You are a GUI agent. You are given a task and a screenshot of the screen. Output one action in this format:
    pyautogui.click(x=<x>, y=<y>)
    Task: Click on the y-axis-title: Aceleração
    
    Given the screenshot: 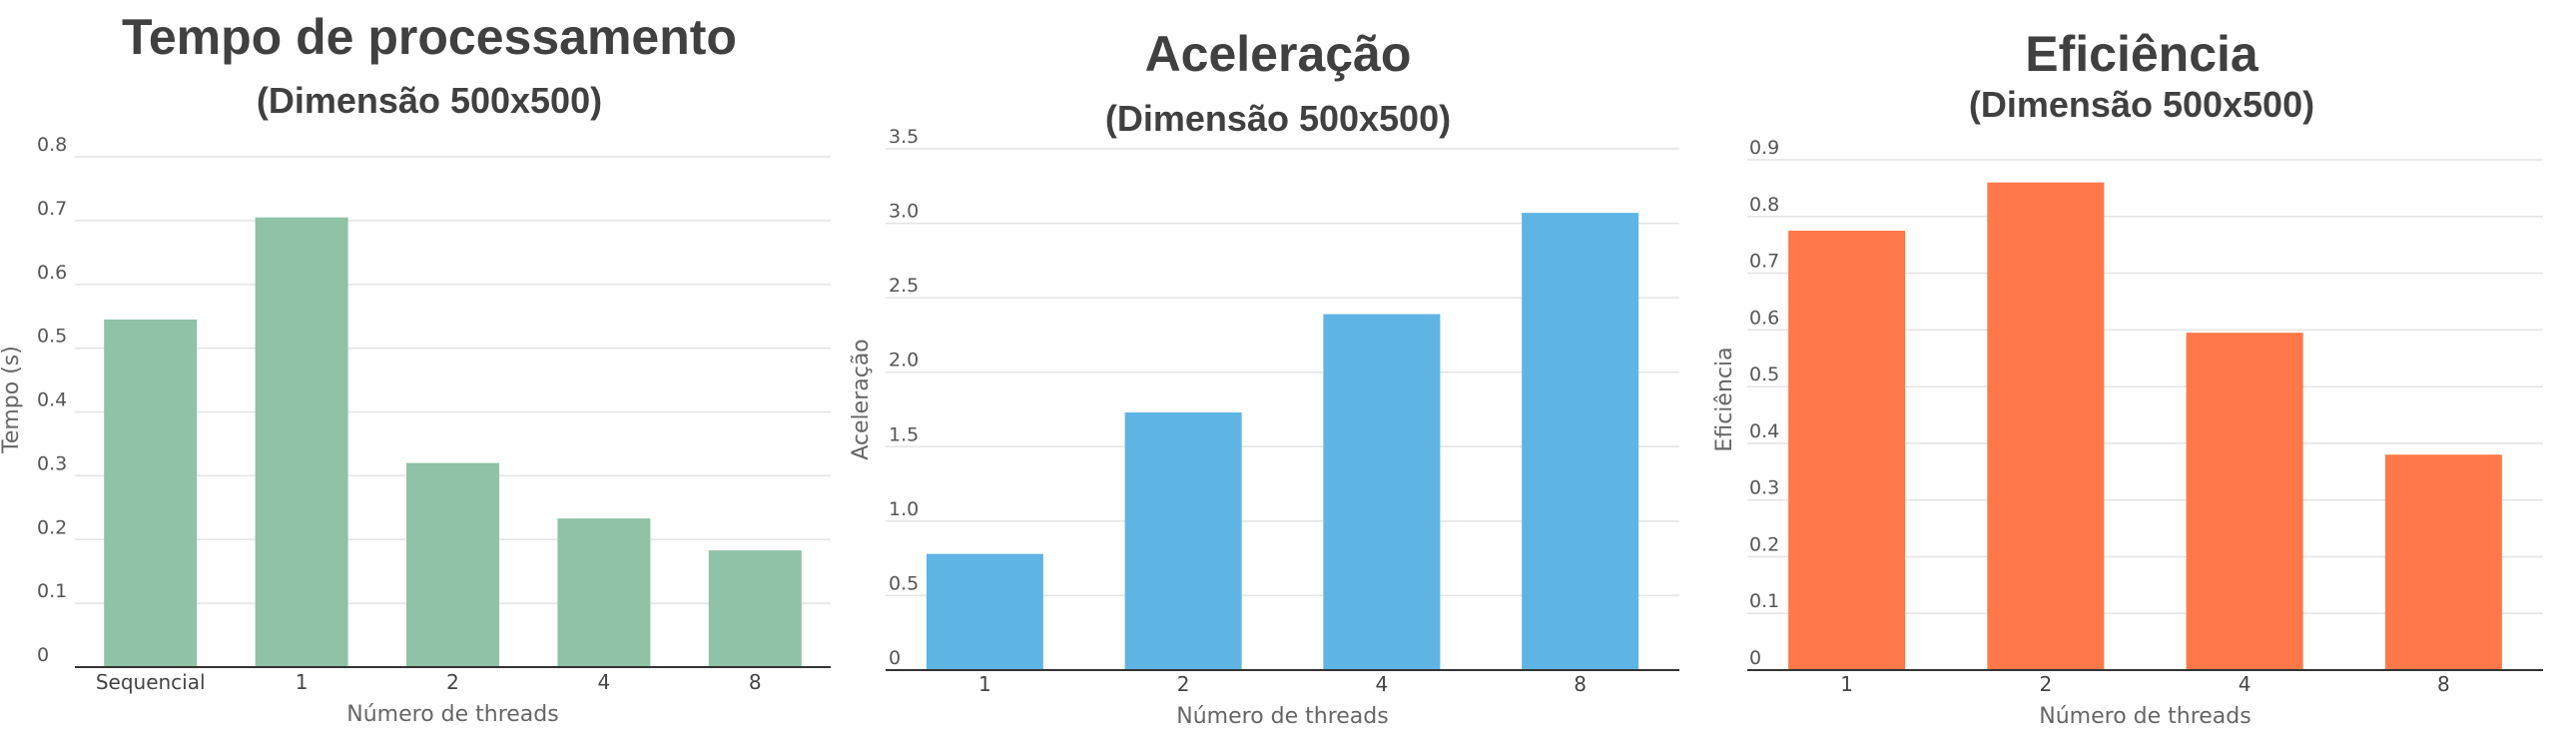 What is the action you would take?
    pyautogui.click(x=861, y=400)
    